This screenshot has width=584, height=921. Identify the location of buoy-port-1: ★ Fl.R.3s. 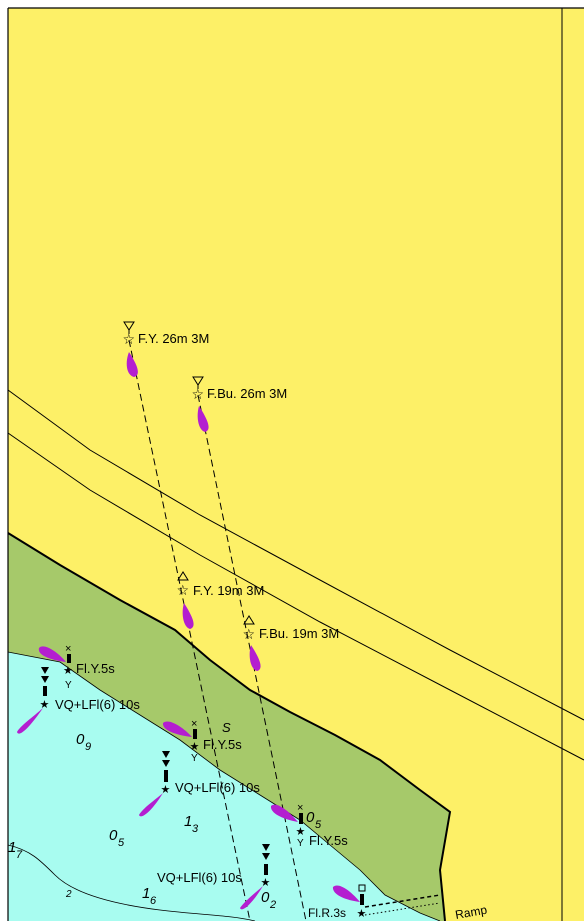
(337, 902).